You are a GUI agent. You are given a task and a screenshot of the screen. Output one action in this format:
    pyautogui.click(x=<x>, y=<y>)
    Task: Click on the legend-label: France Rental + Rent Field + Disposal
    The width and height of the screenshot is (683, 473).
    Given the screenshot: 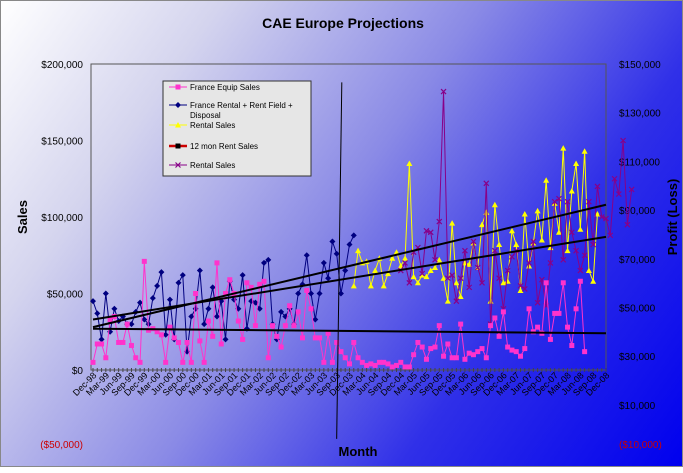 What is the action you would take?
    pyautogui.click(x=241, y=110)
    